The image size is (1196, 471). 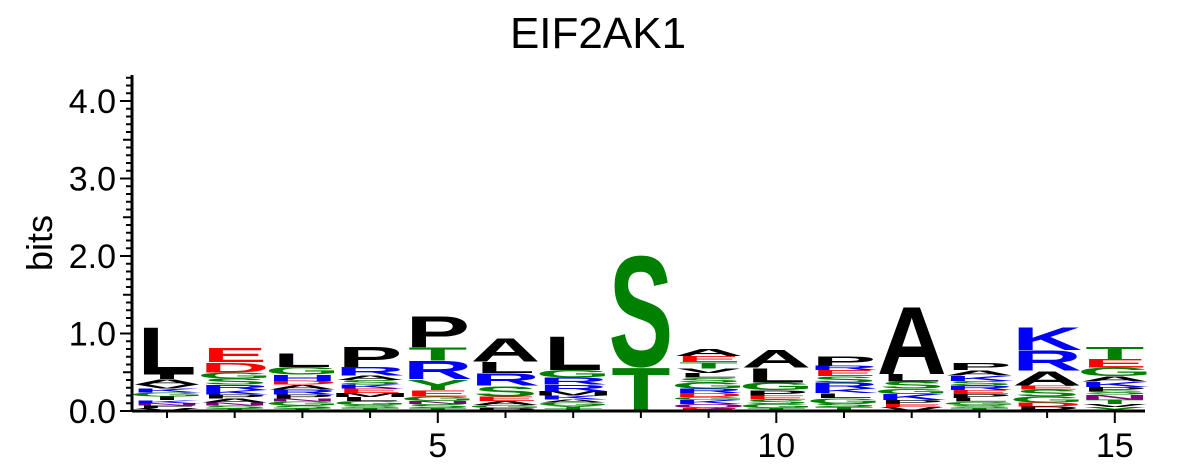 What do you see at coordinates (39, 243) in the screenshot?
I see `y-axis-label: bits` at bounding box center [39, 243].